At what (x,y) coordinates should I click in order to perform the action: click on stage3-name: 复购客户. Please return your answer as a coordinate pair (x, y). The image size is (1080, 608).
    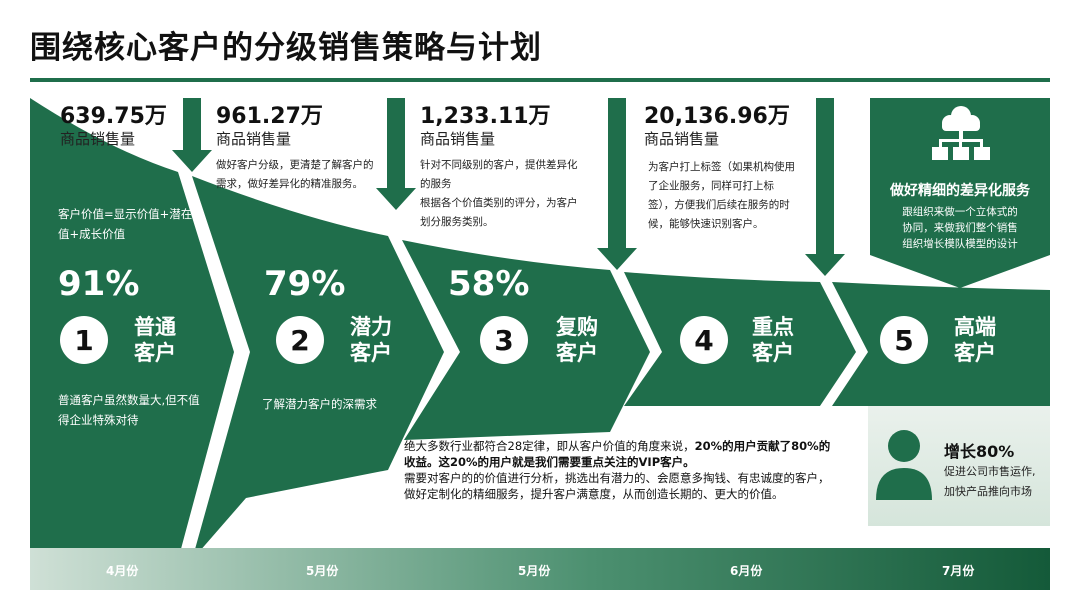
    Looking at the image, I should click on (577, 340).